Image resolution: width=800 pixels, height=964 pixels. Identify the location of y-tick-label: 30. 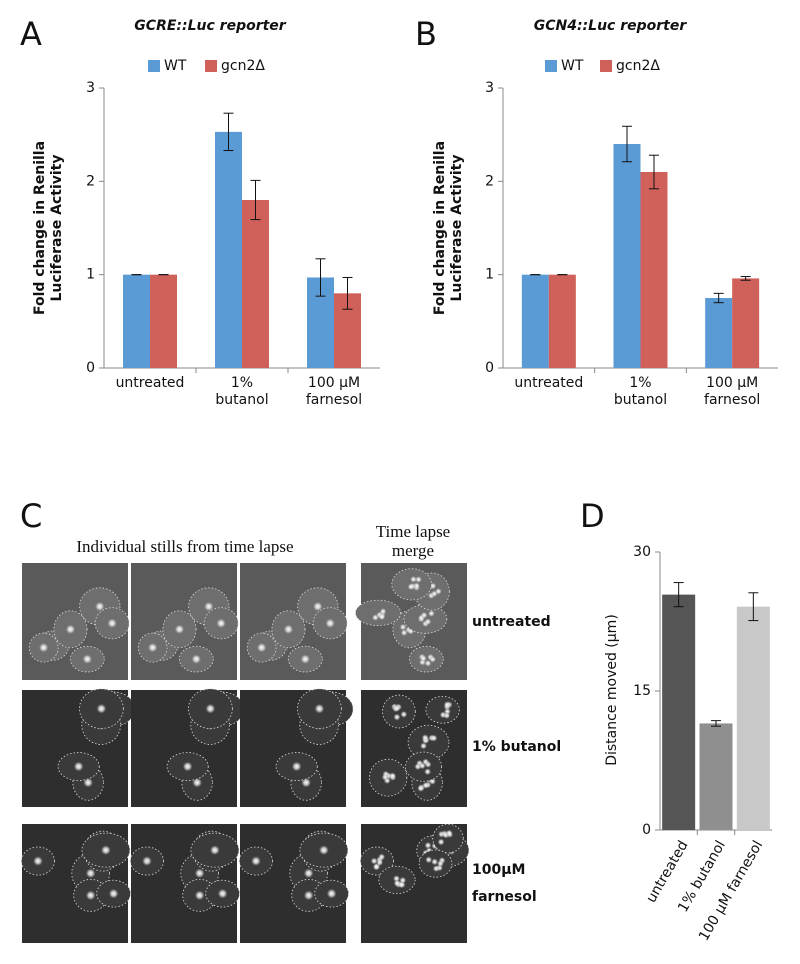
(642, 552).